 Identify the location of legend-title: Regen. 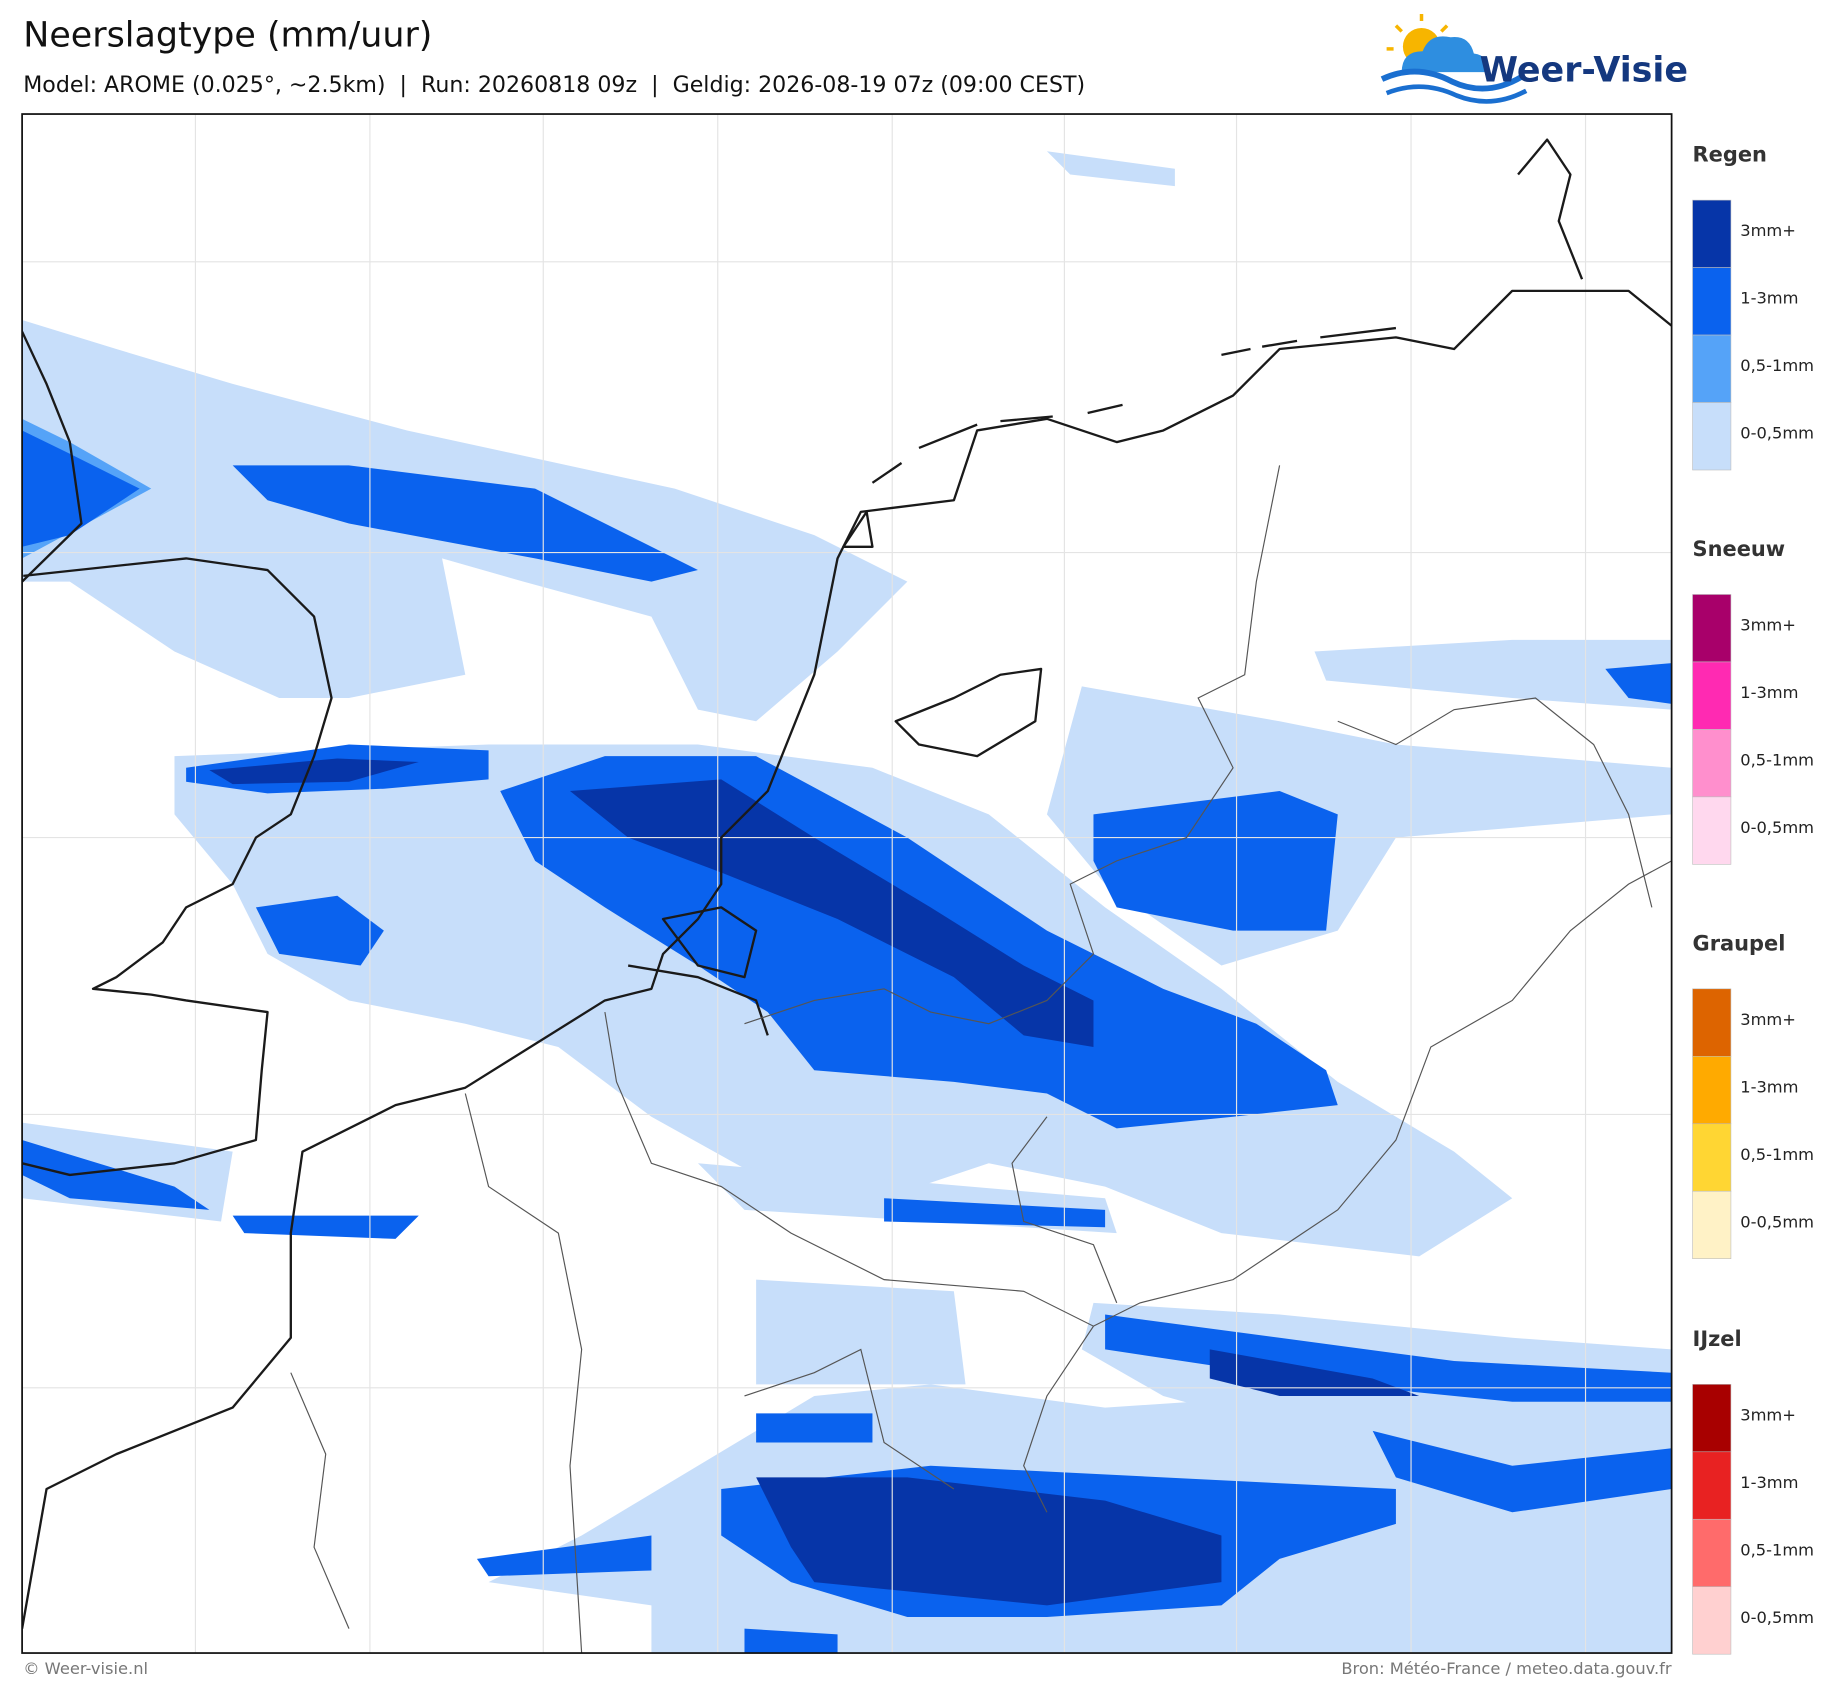
(1730, 155).